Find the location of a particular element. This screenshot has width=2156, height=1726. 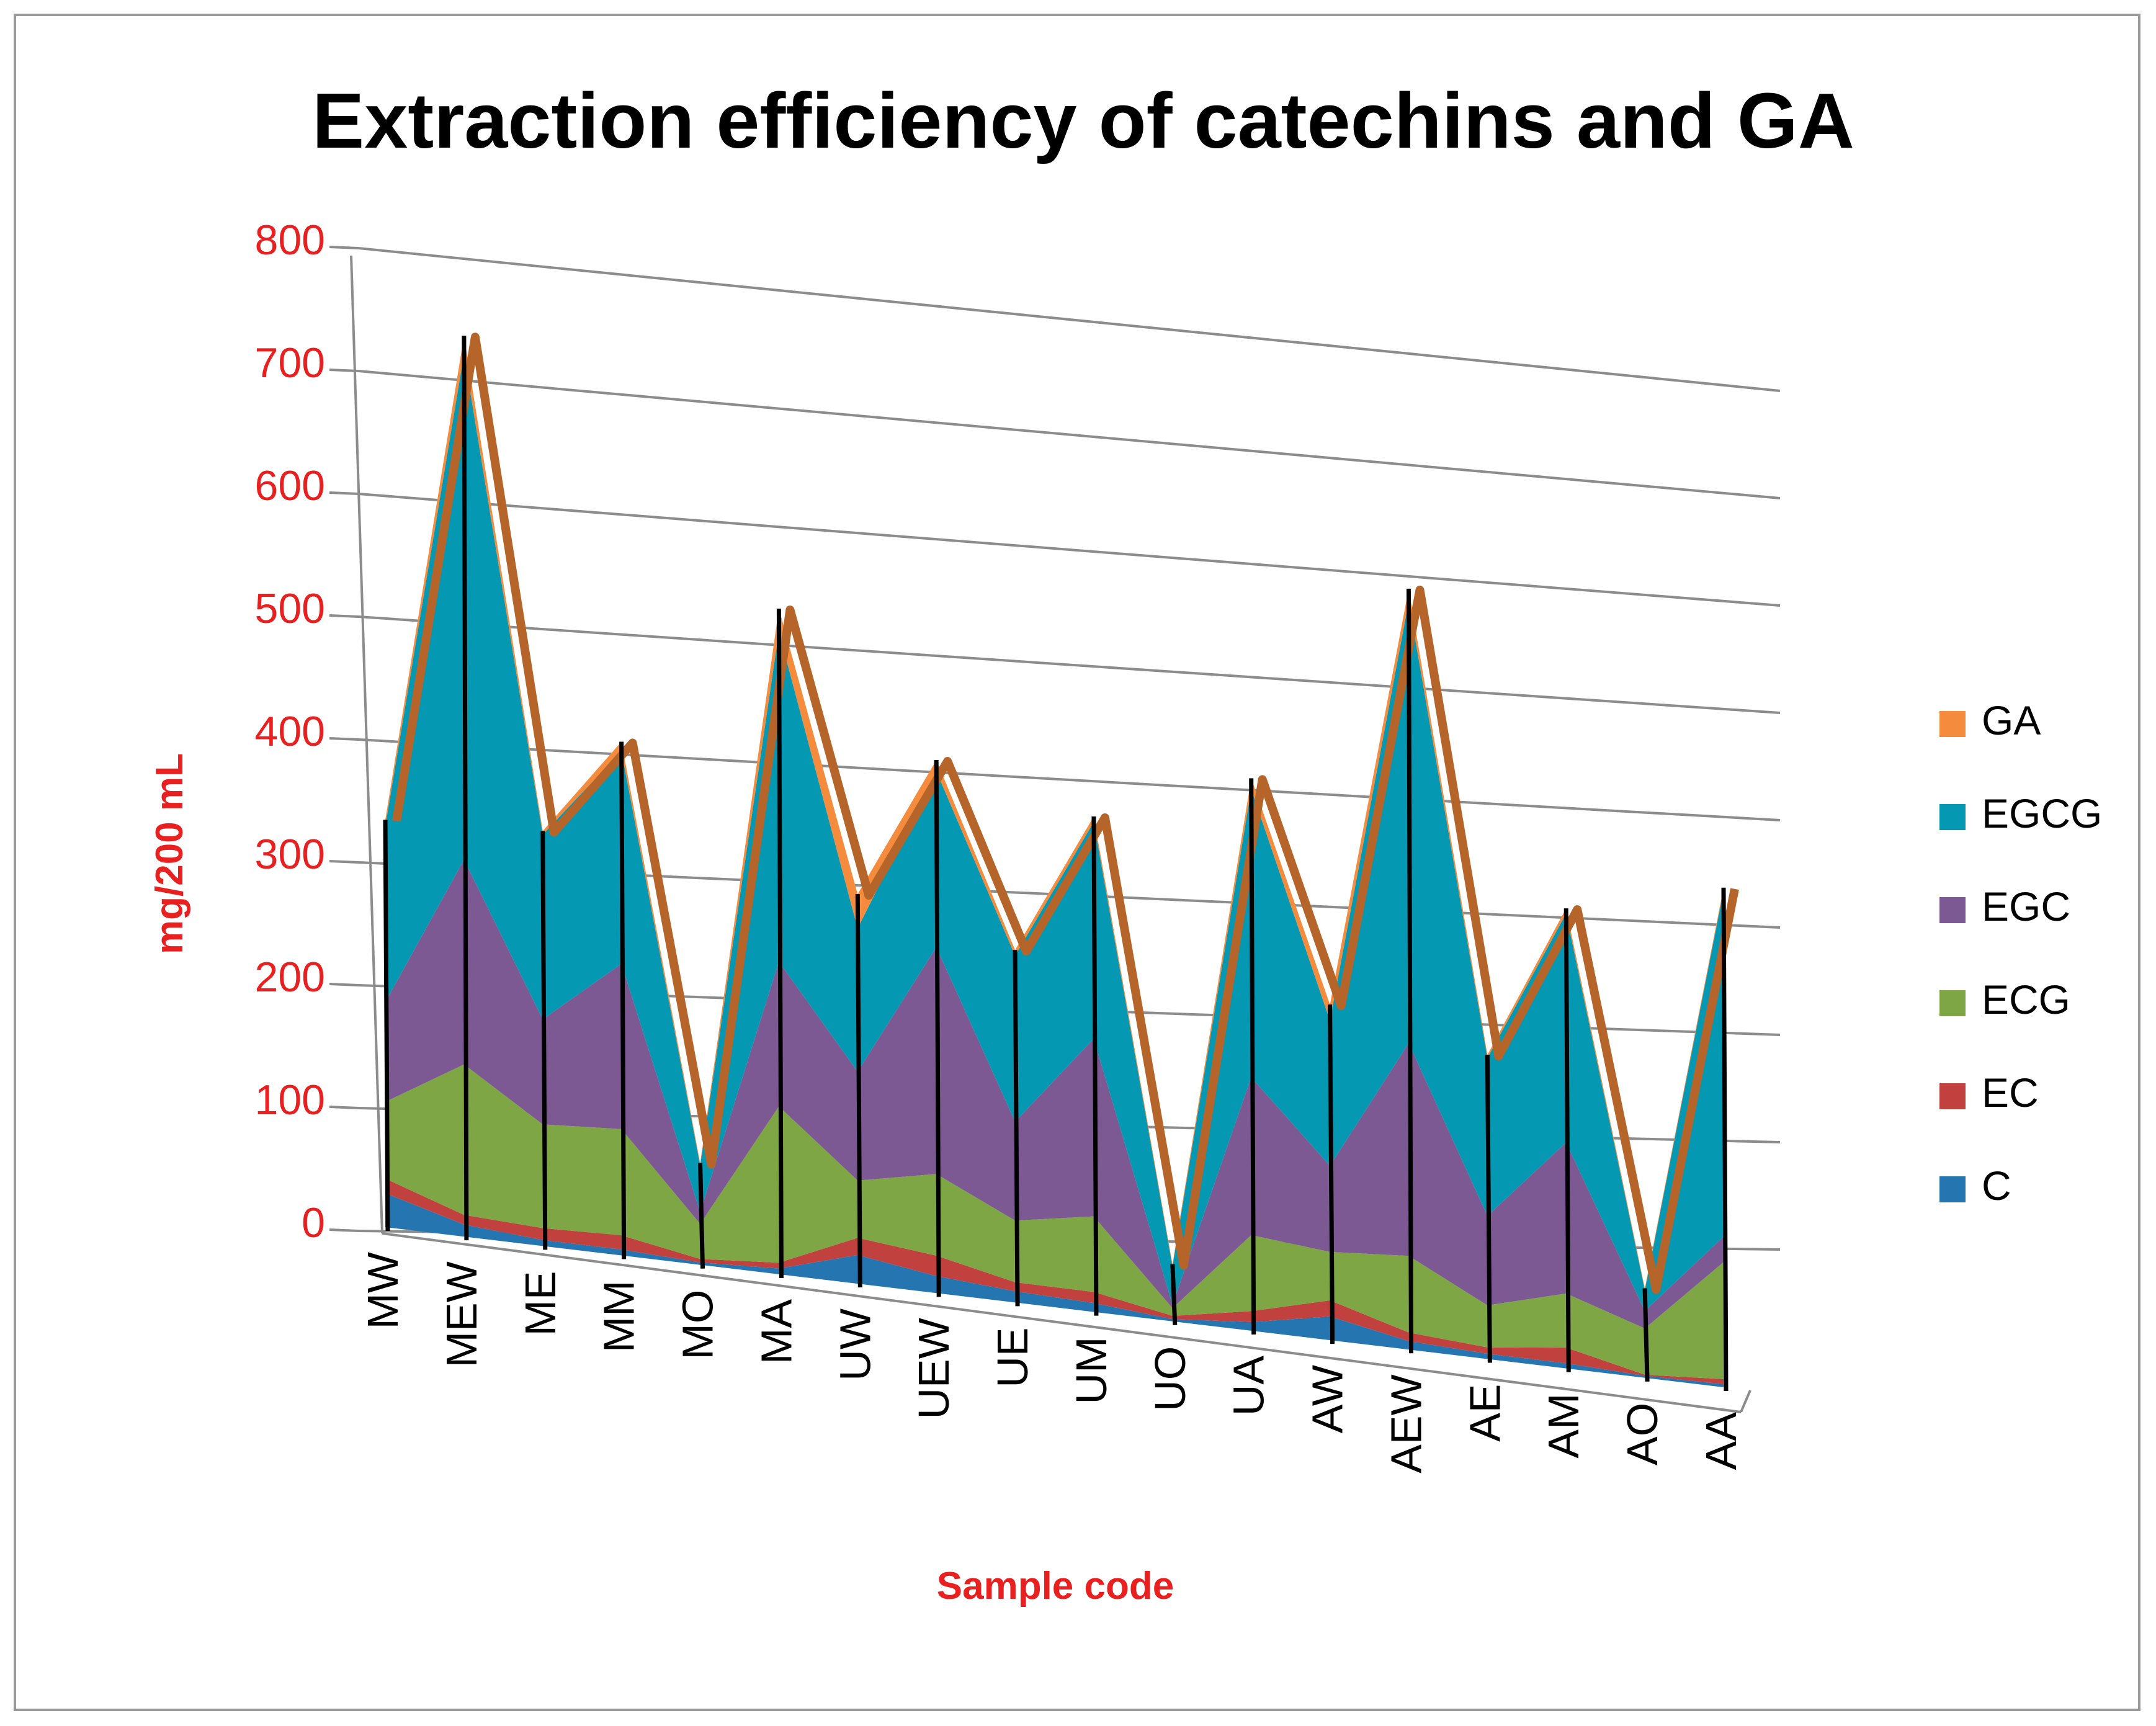

area-series-ecg is located at coordinates (1054, 1221).